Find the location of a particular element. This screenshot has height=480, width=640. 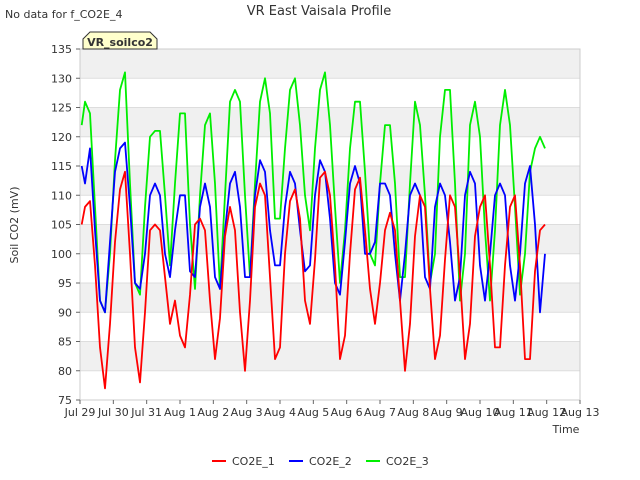

site-label: VR_soilco2 is located at coordinates (120, 42).